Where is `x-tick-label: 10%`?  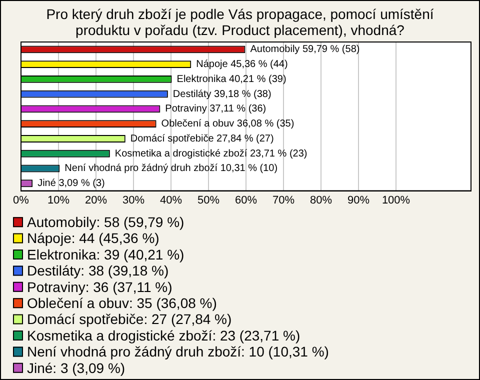
x-tick-label: 10% is located at coordinates (58, 200).